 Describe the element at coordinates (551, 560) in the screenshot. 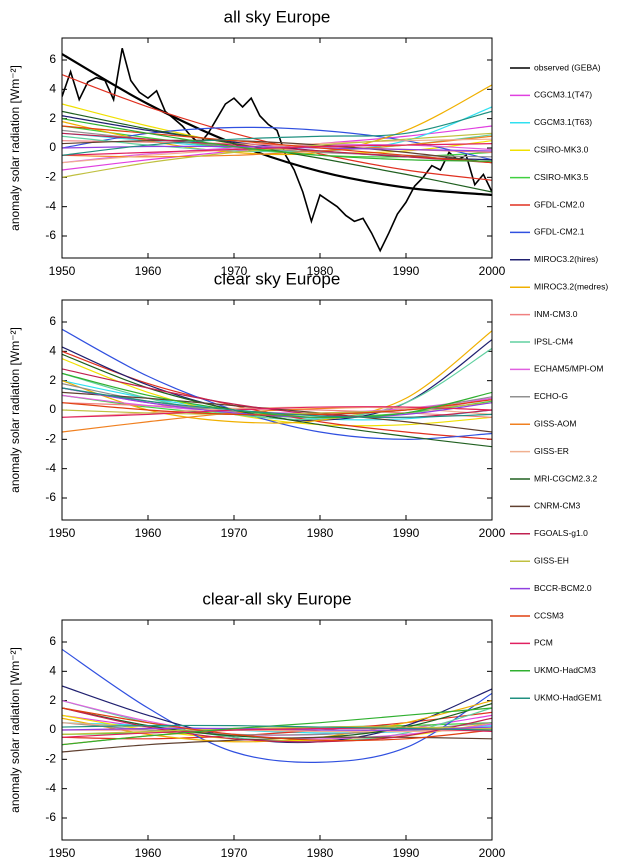

I see `legend-label: GISS-EH` at that location.